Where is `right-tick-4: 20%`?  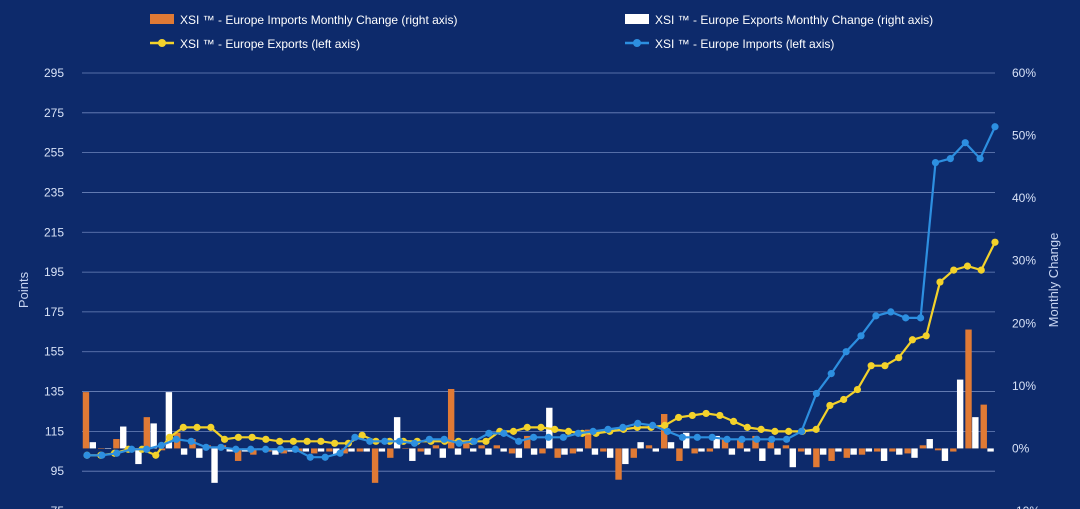 right-tick-4: 20% is located at coordinates (1024, 323).